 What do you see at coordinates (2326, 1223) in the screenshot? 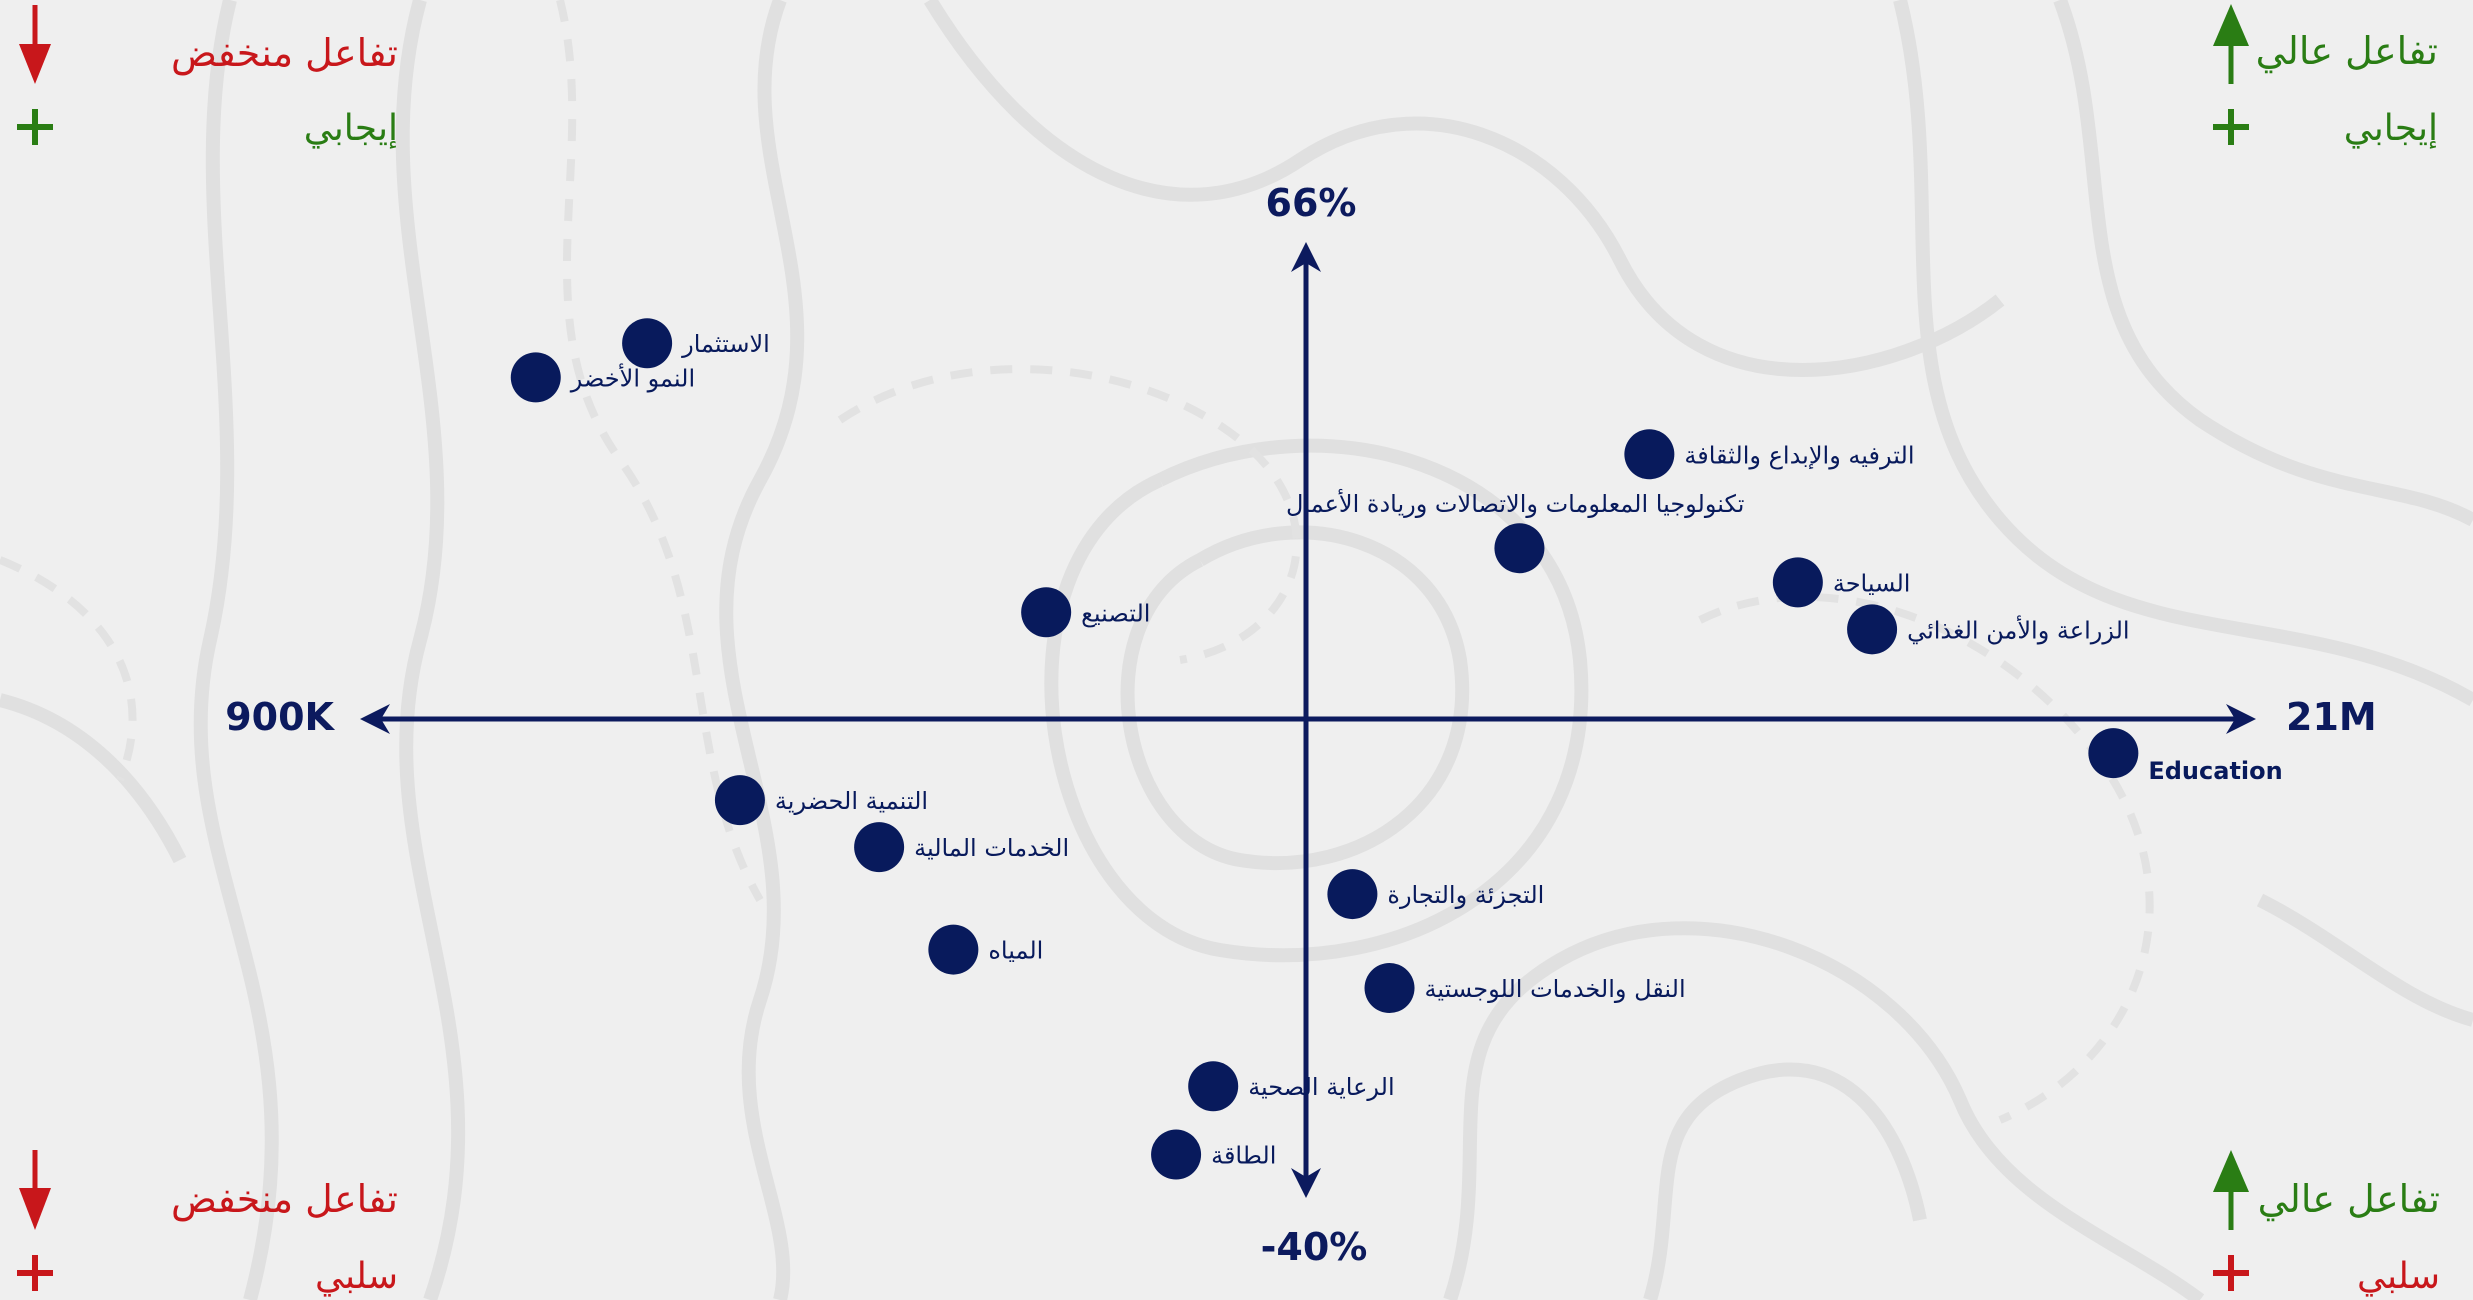
I see `corner-legend-bottom-right: تفاعل عالي سلبي` at bounding box center [2326, 1223].